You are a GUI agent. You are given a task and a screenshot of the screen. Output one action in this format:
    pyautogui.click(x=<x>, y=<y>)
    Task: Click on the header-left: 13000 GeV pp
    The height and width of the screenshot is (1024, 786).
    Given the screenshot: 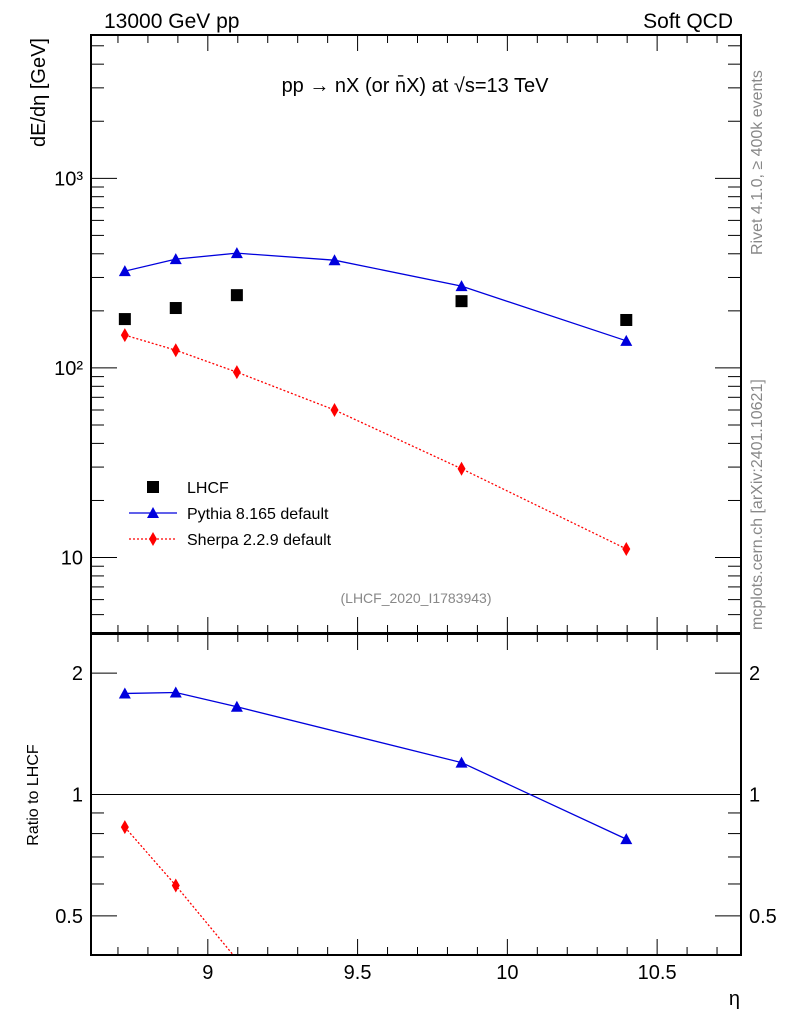 What is the action you would take?
    pyautogui.click(x=171, y=21)
    